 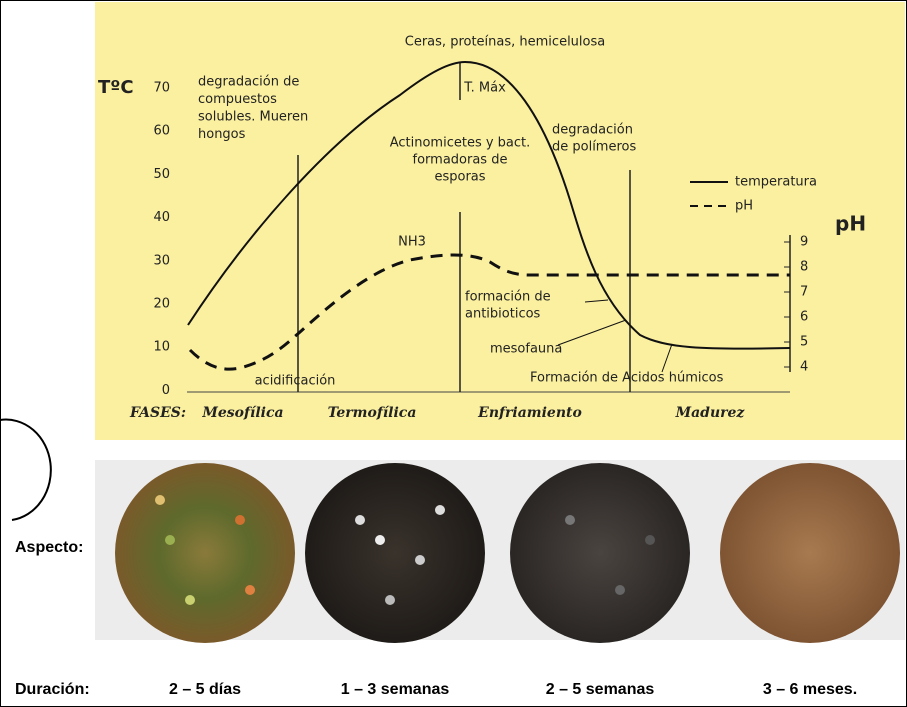 I want to click on legend-entry: temperatura, so click(x=776, y=182).